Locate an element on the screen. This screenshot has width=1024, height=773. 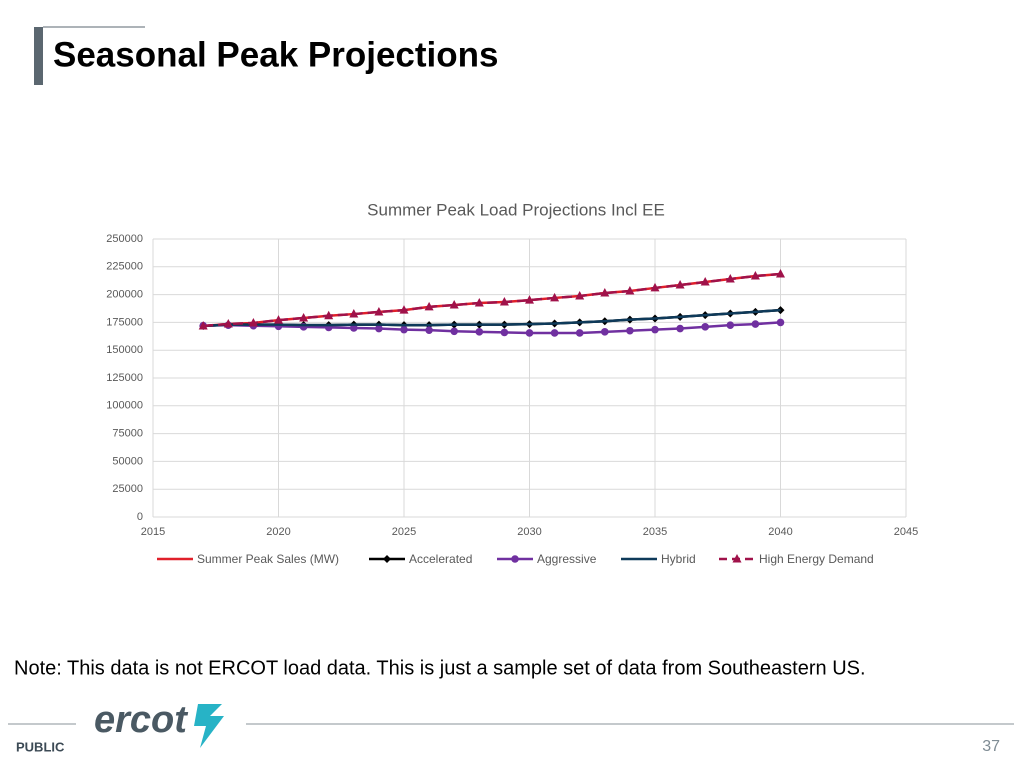
y-tick-label: 50000 is located at coordinates (127, 461).